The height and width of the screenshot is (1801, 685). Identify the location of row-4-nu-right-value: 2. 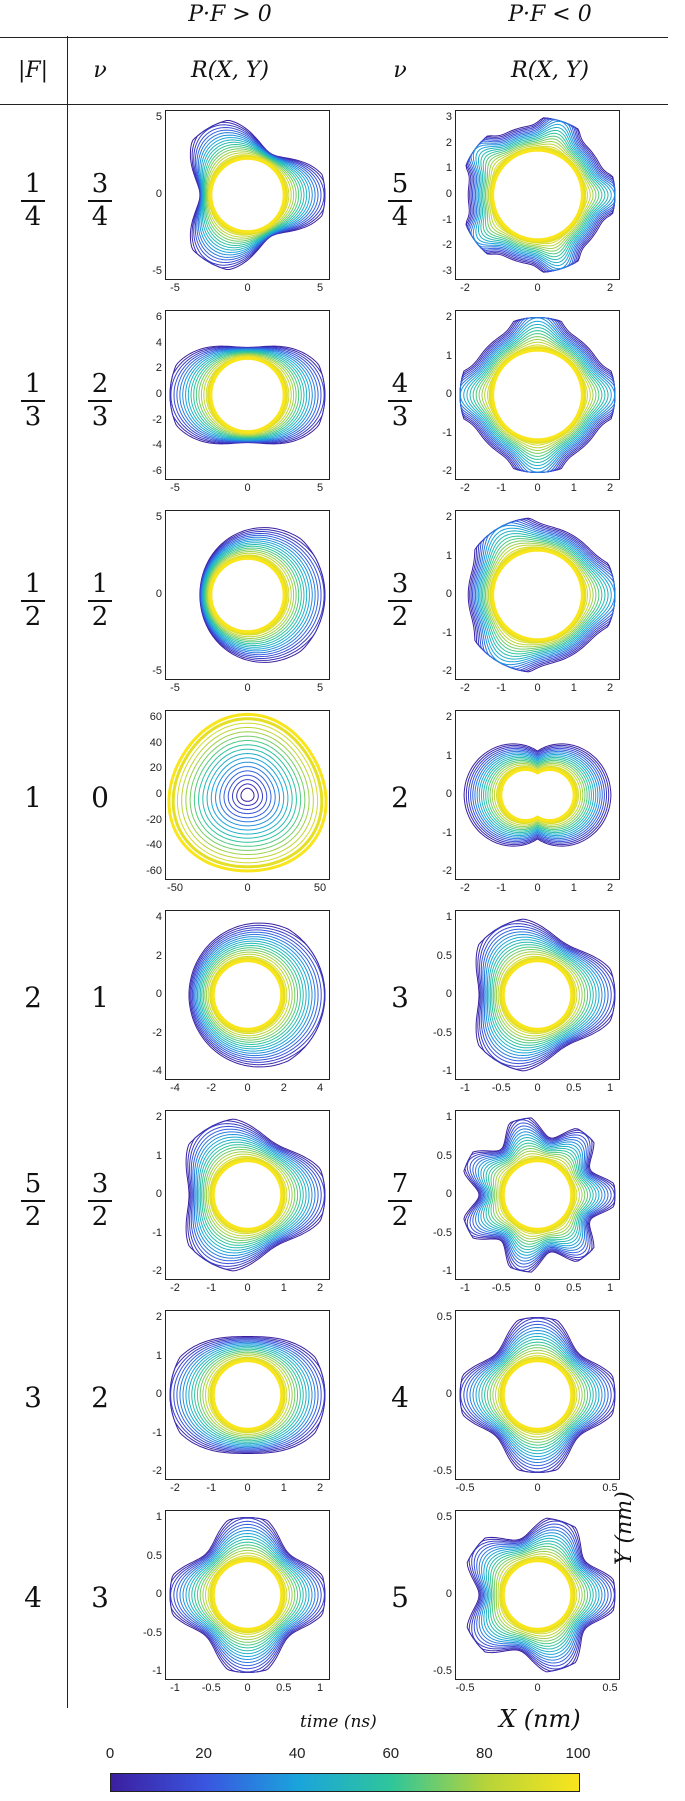
(400, 797).